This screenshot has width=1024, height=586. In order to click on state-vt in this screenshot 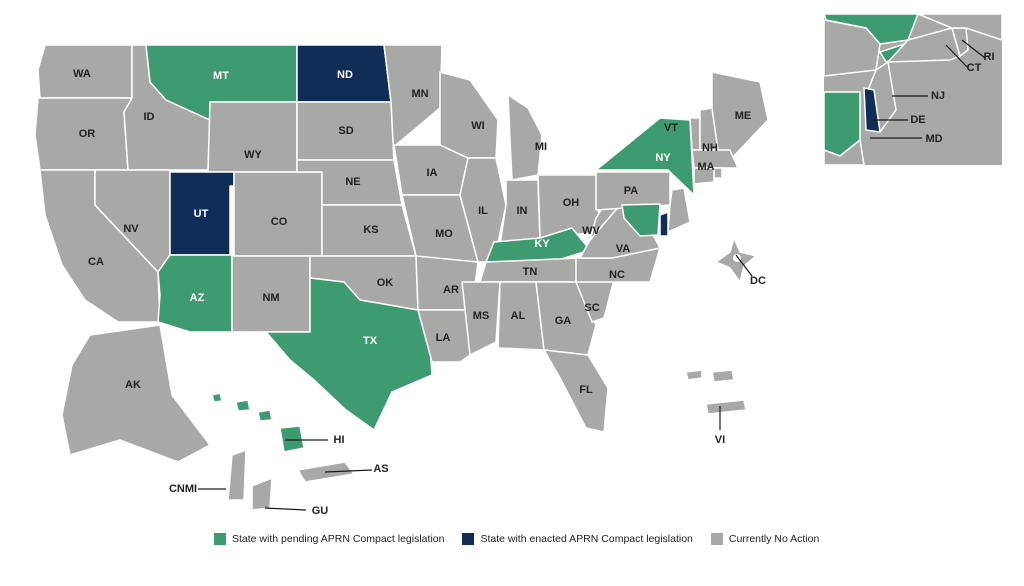, I will do `click(695, 134)`.